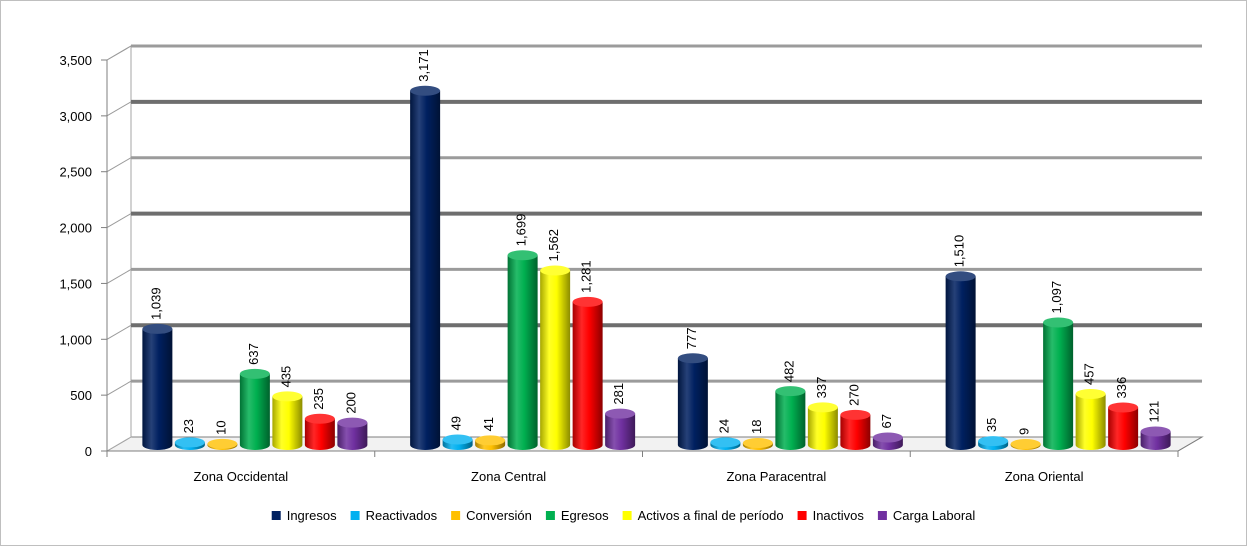 This screenshot has height=546, width=1247. I want to click on data-label: 1,510, so click(959, 251).